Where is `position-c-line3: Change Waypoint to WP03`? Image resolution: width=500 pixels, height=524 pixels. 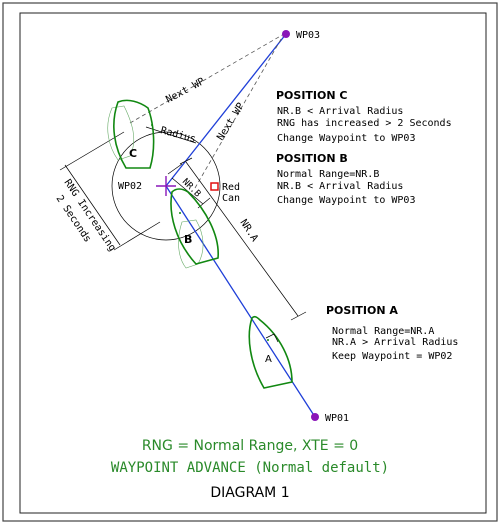
position-c-line3: Change Waypoint to WP03 is located at coordinates (346, 138).